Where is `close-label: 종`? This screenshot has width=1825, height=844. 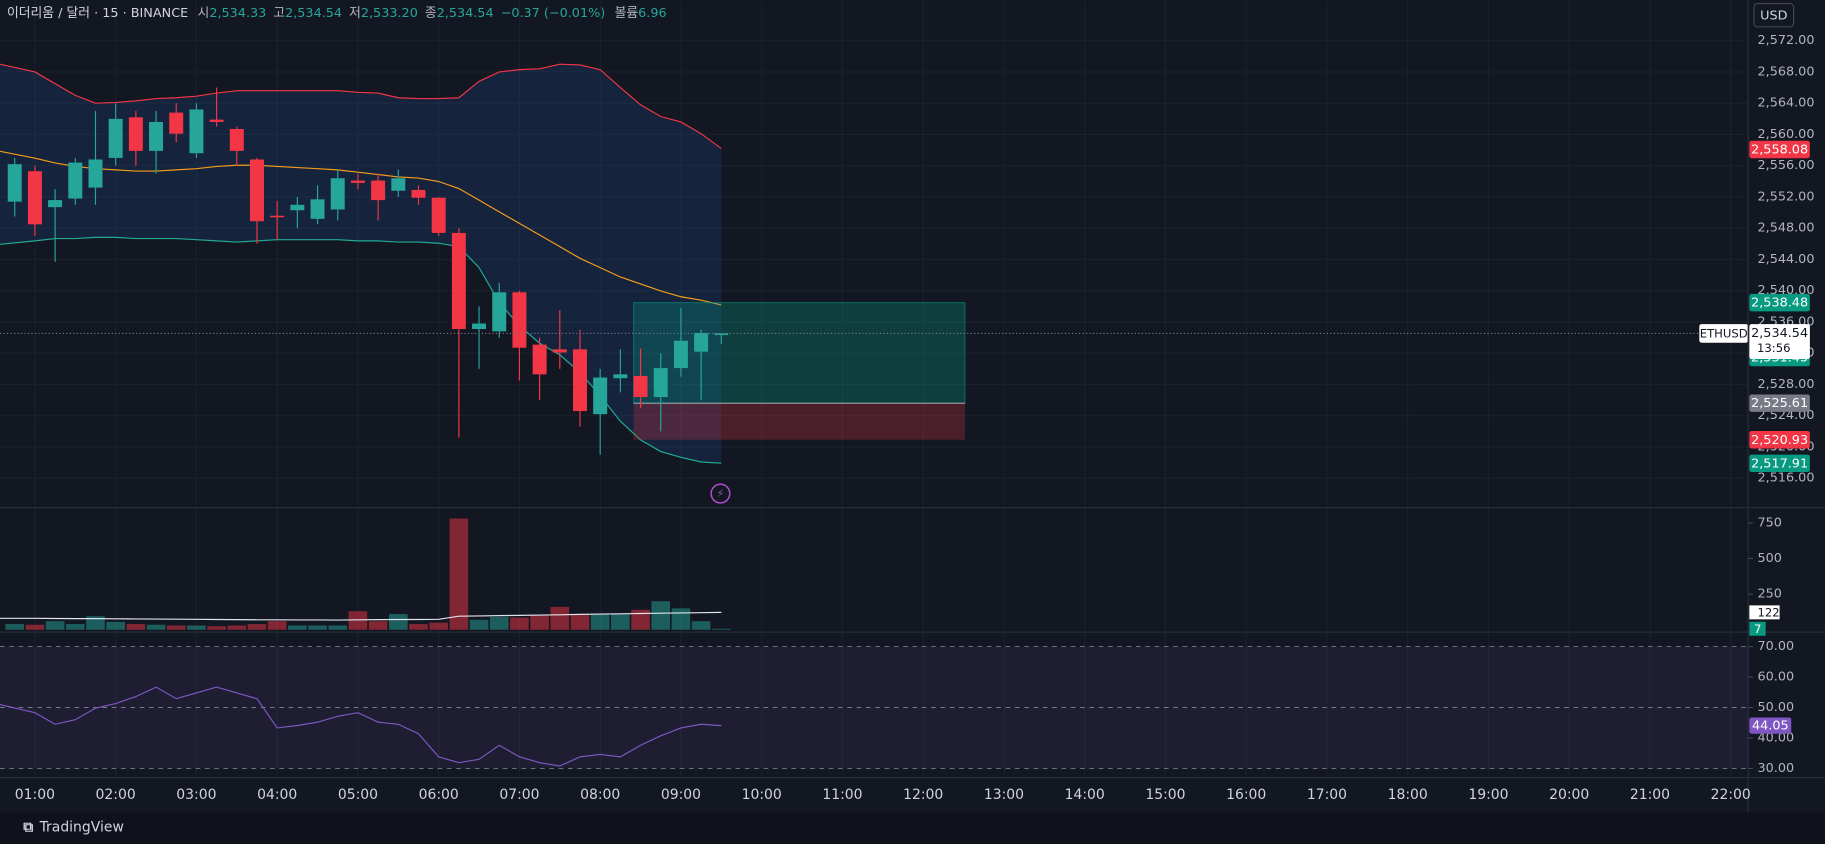
close-label: 종 is located at coordinates (431, 12).